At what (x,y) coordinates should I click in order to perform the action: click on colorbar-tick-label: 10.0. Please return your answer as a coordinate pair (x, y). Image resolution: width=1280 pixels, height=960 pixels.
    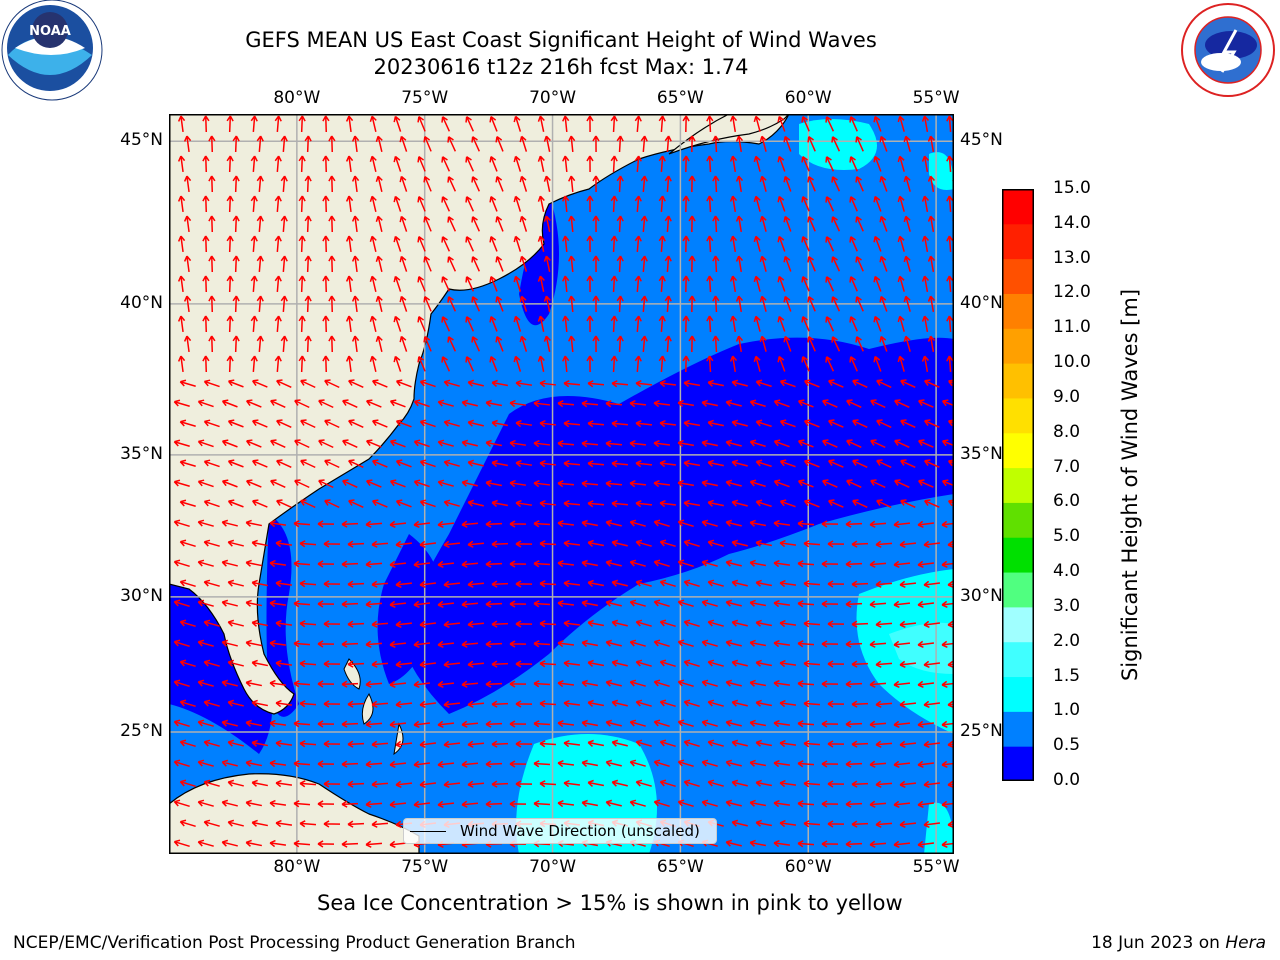
    Looking at the image, I should click on (1072, 362).